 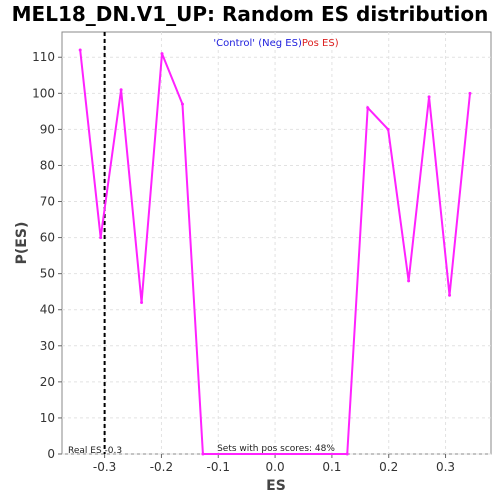 What do you see at coordinates (47, 255) in the screenshot?
I see `y-axis-ticks: 0 10 20 30 40 50 60 70 80 90 100 110` at bounding box center [47, 255].